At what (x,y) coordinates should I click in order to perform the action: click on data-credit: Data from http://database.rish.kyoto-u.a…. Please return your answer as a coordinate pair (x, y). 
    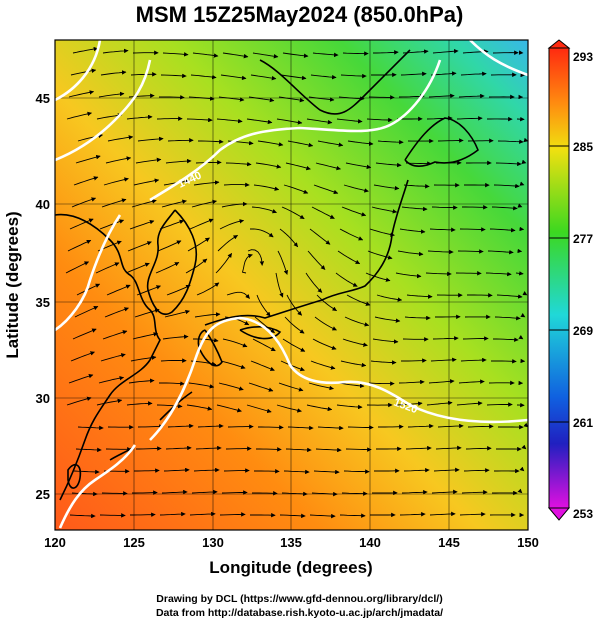
    Looking at the image, I should click on (299, 613).